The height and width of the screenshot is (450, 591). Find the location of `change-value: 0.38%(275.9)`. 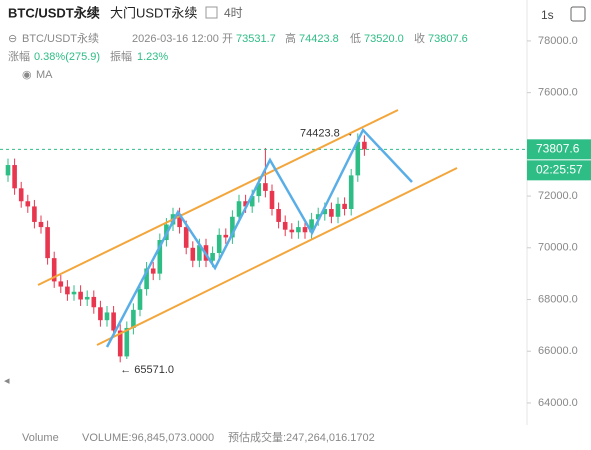

change-value: 0.38%(275.9) is located at coordinates (67, 57).